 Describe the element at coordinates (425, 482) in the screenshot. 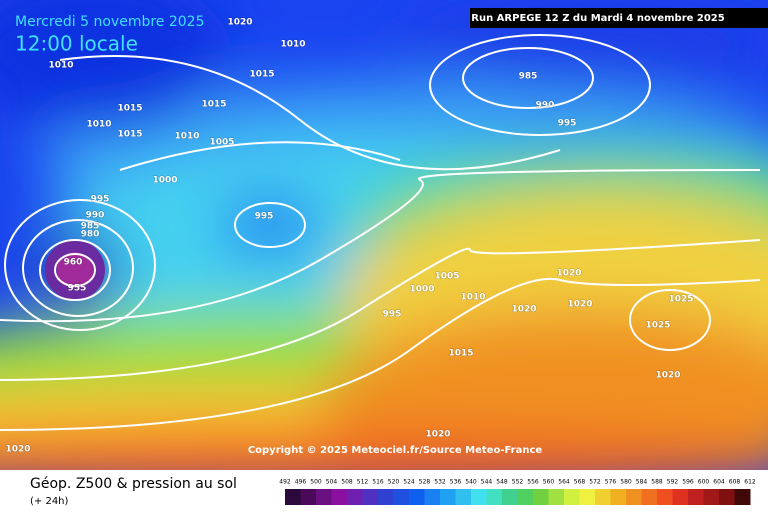

I see `scale-label: 528` at that location.